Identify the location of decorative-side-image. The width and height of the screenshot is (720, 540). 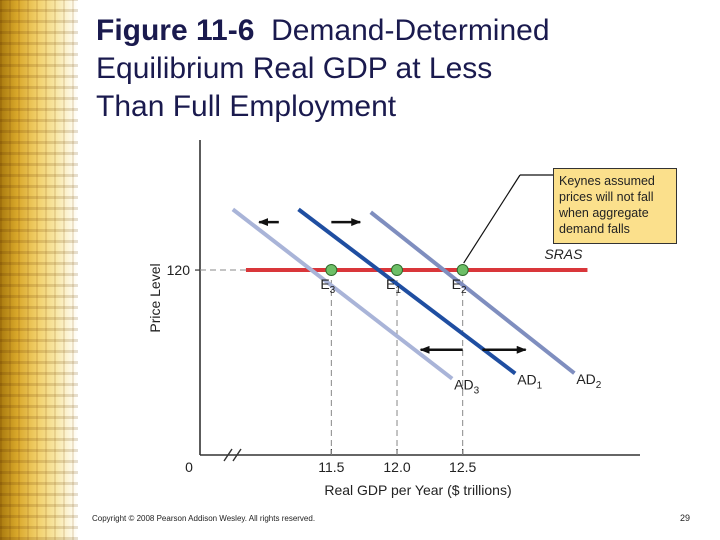
(39, 270).